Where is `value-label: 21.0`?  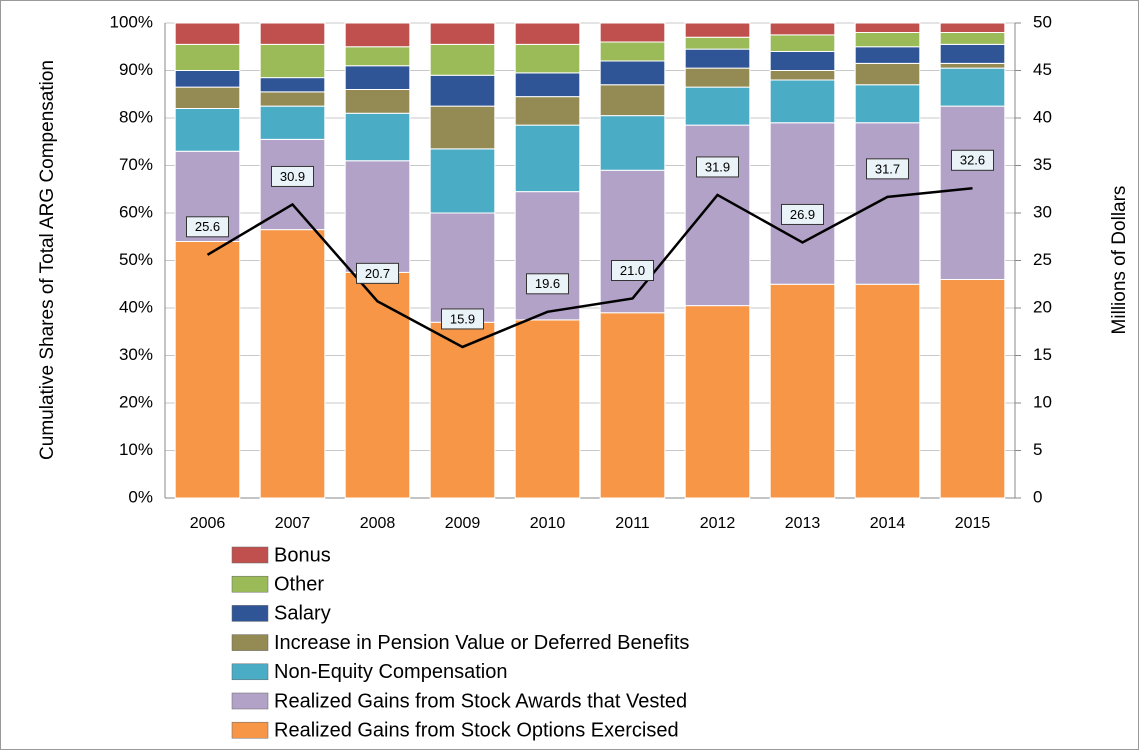 value-label: 21.0 is located at coordinates (632, 270).